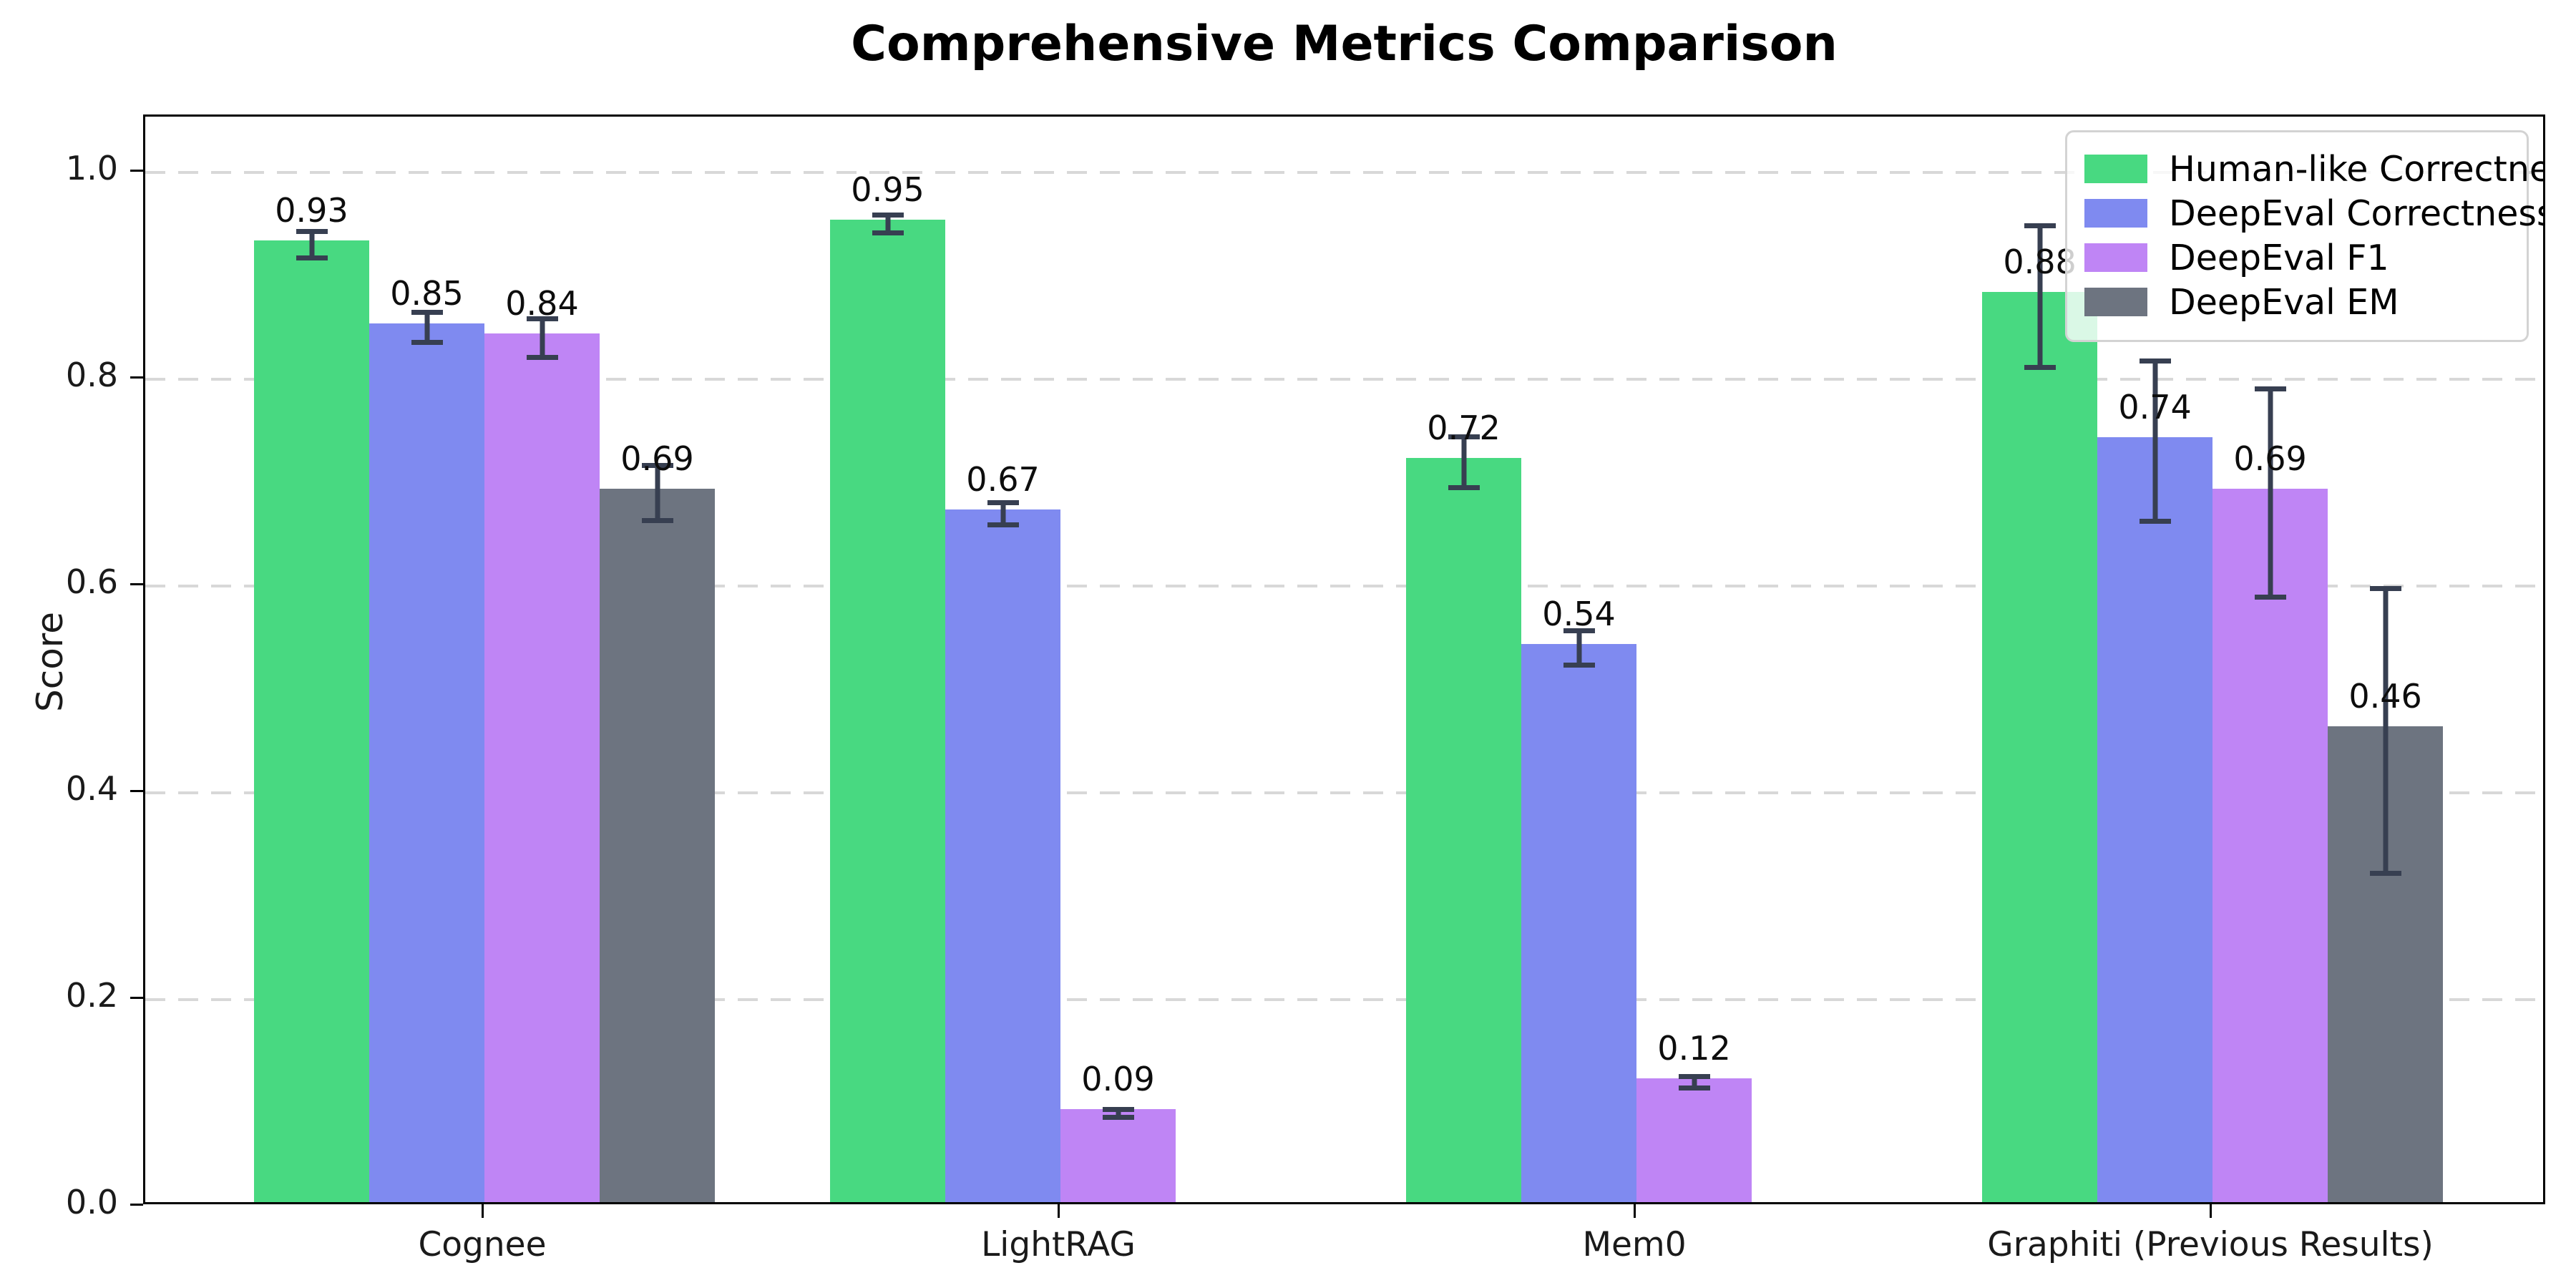 The width and height of the screenshot is (2576, 1288). What do you see at coordinates (311, 210) in the screenshot?
I see `bar-value-label: 0.93` at bounding box center [311, 210].